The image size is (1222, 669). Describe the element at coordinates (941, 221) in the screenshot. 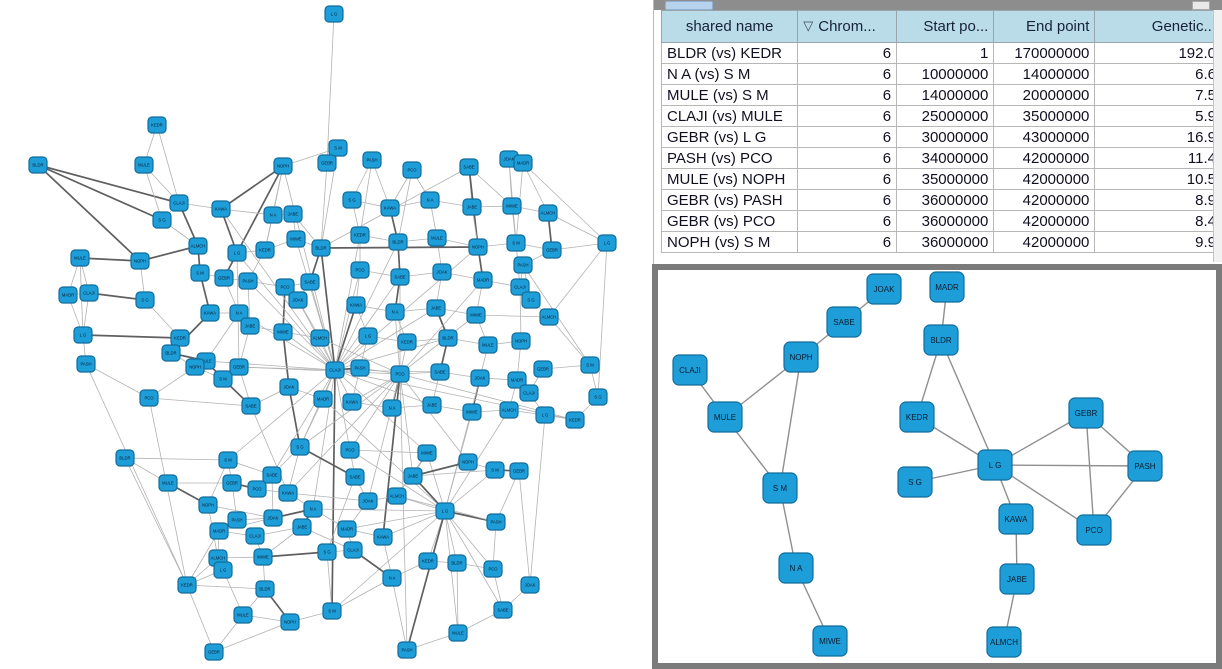

I see `table-row: GEBR (vs) PCO 6 36000000 42000000 8.4` at that location.